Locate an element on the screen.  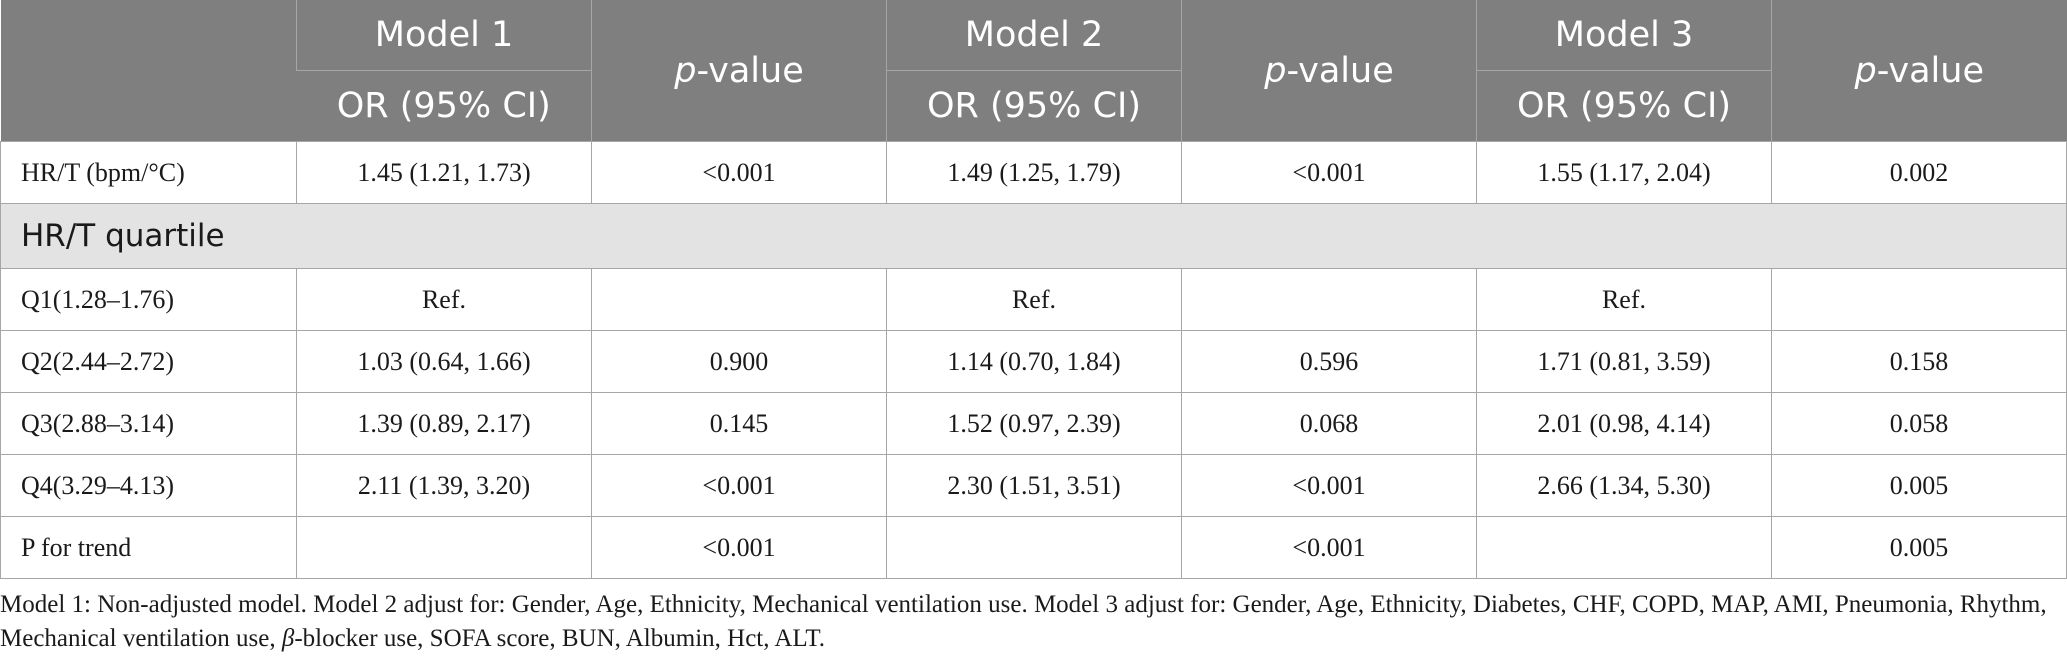
row-label: HR/T (bpm/°C) is located at coordinates (148, 172).